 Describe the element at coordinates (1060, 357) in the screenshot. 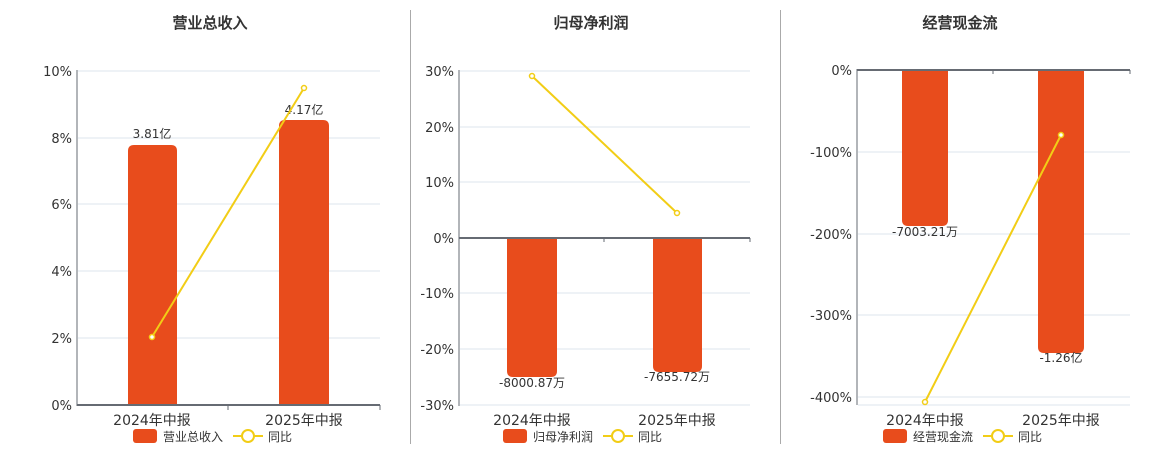

I see `svg-text: -1.26亿` at that location.